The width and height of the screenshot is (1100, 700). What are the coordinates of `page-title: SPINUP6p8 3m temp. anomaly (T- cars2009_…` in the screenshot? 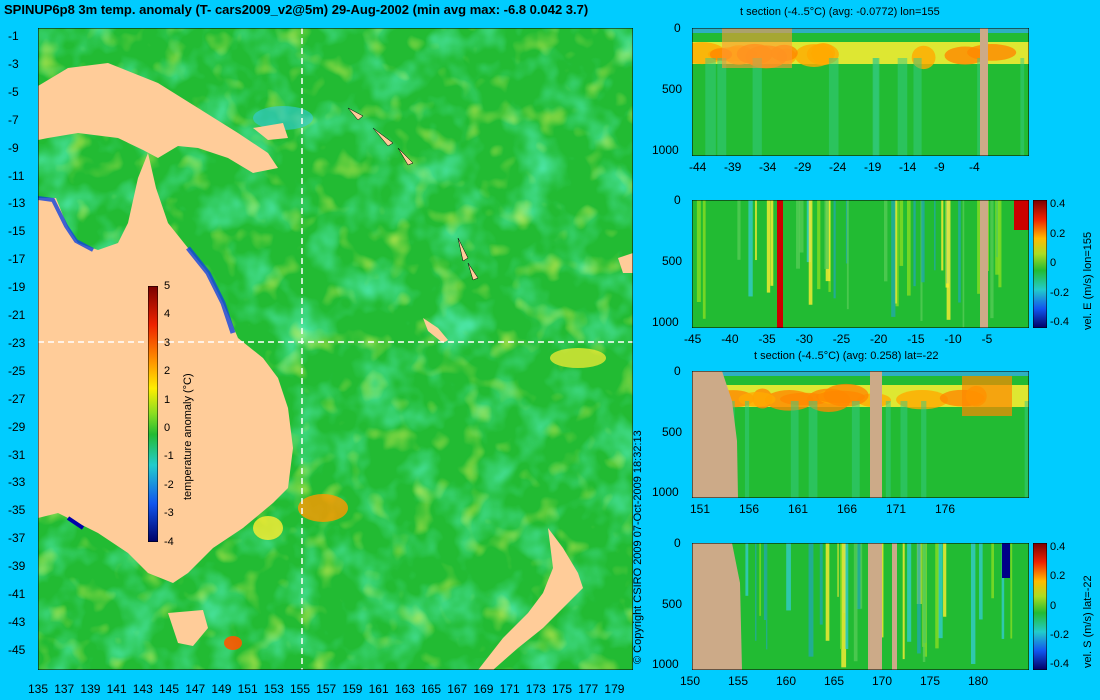 It's located at (296, 9).